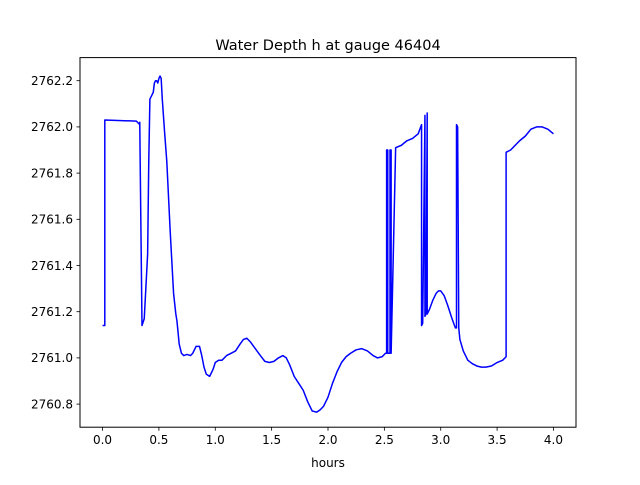 The image size is (640, 485). I want to click on y-tick-label: 2760.8, so click(52, 404).